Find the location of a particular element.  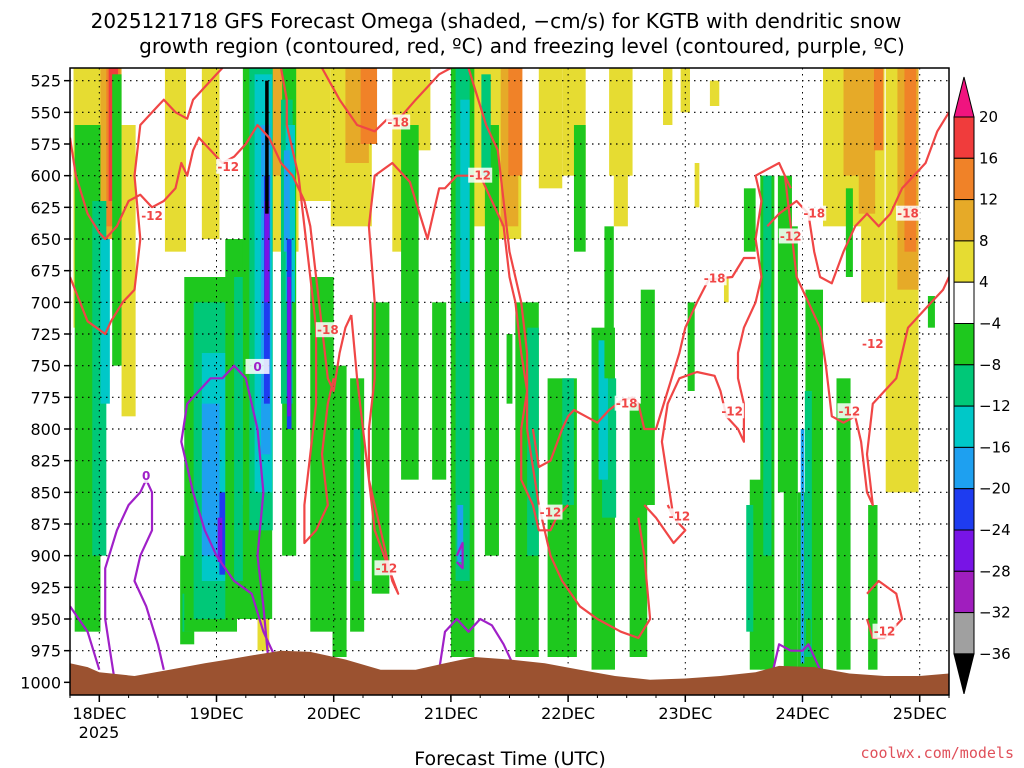

colorbar-label: −24 is located at coordinates (995, 530).